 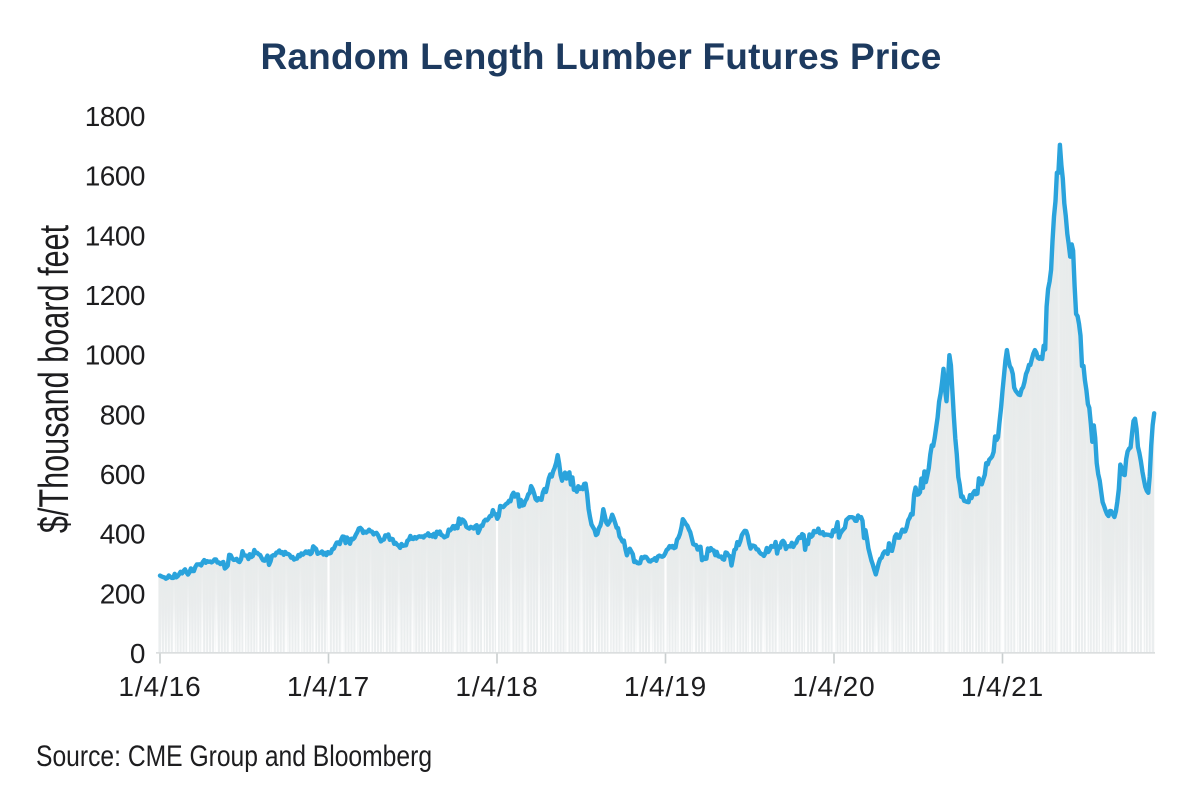 What do you see at coordinates (115, 295) in the screenshot?
I see `svg-text: 1200` at bounding box center [115, 295].